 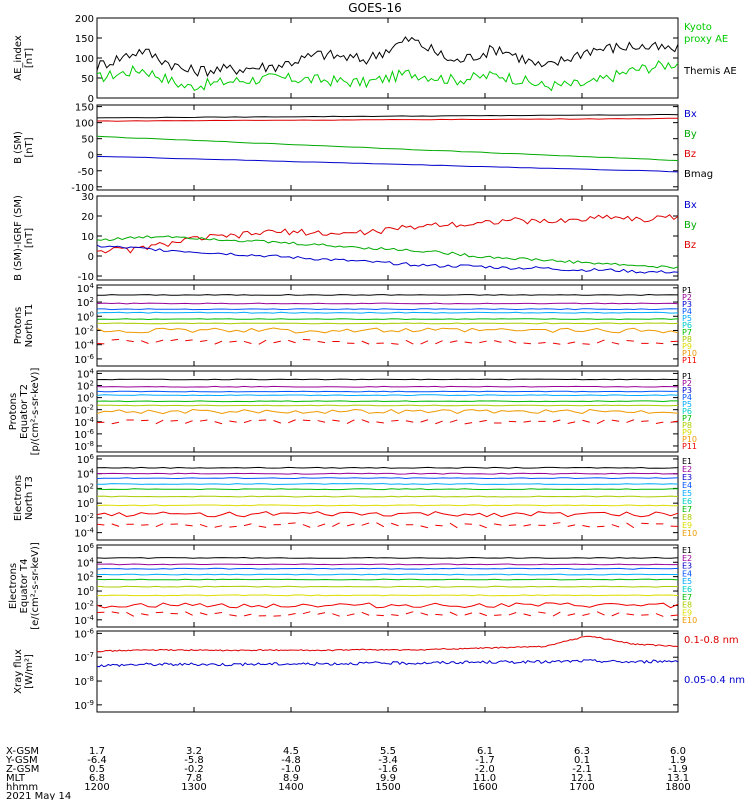 What do you see at coordinates (387, 644) in the screenshot?
I see `series-xray-0-1-0-8-nm` at bounding box center [387, 644].